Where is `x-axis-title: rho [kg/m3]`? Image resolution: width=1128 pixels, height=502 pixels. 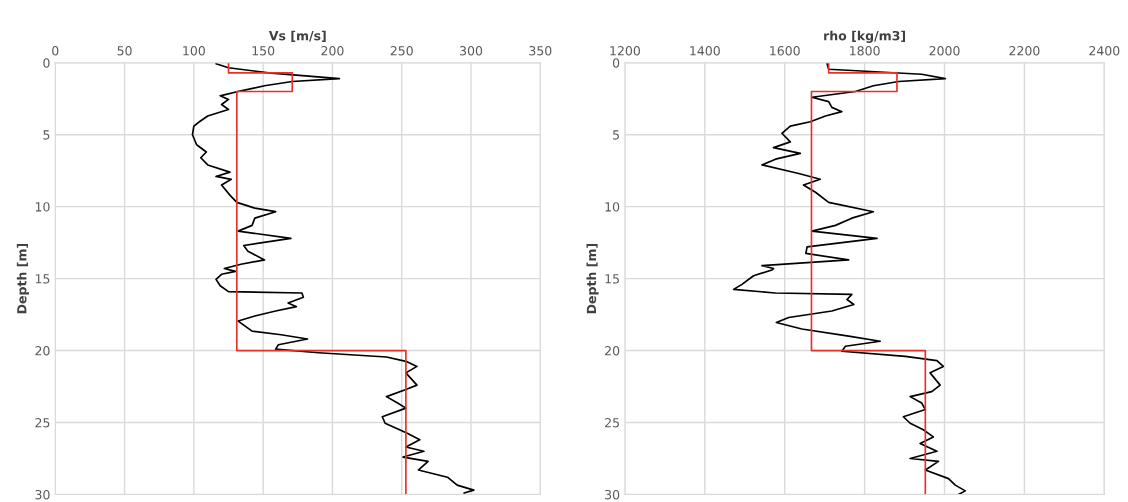 x-axis-title: rho [kg/m3] is located at coordinates (865, 36).